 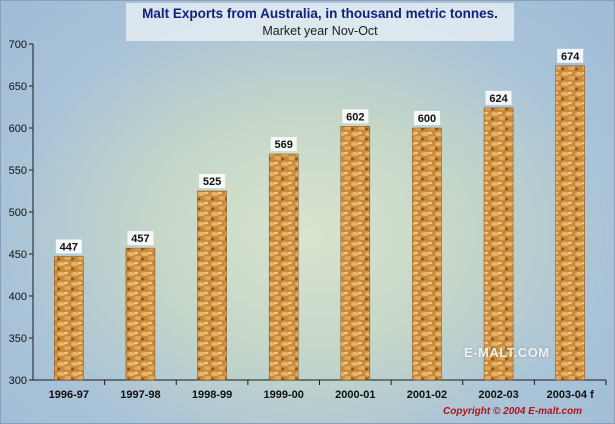 What do you see at coordinates (498, 395) in the screenshot?
I see `x-tick-label: 2002-03` at bounding box center [498, 395].